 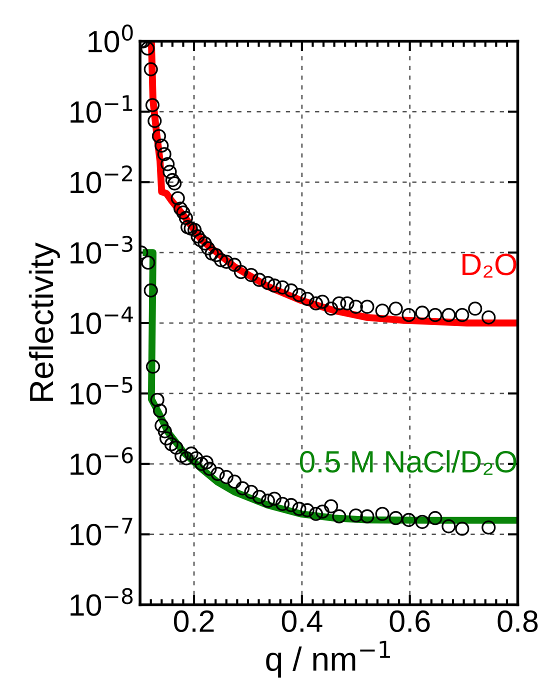 I want to click on y-tick-label: 10$^{−4}$, so click(x=101, y=320).